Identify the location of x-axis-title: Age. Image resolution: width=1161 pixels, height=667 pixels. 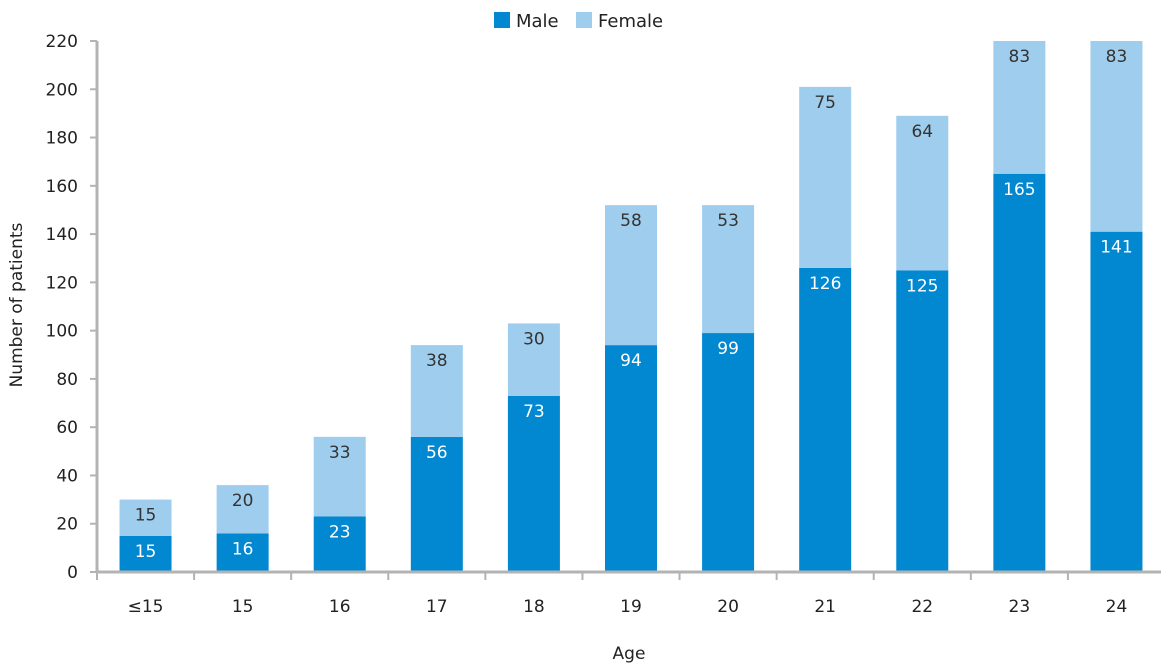
(629, 654).